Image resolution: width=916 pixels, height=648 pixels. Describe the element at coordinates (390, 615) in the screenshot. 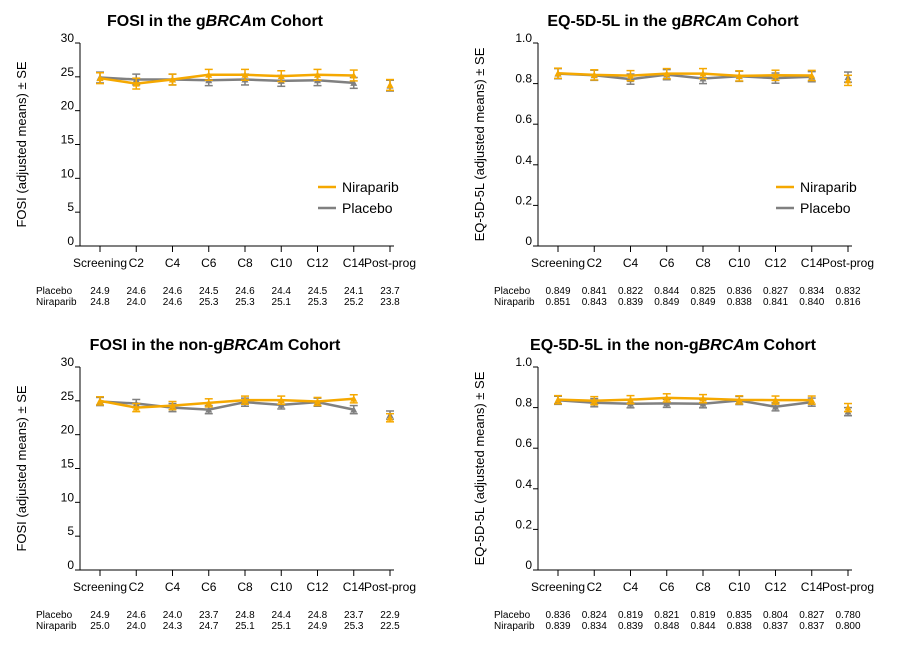

I see `table-cell: 22.9` at that location.